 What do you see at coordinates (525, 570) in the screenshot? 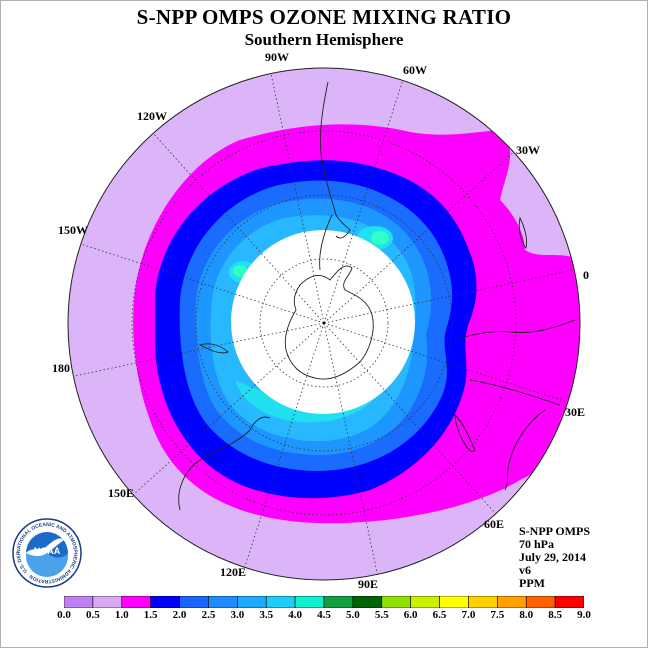
I see `info-version: v6` at bounding box center [525, 570].